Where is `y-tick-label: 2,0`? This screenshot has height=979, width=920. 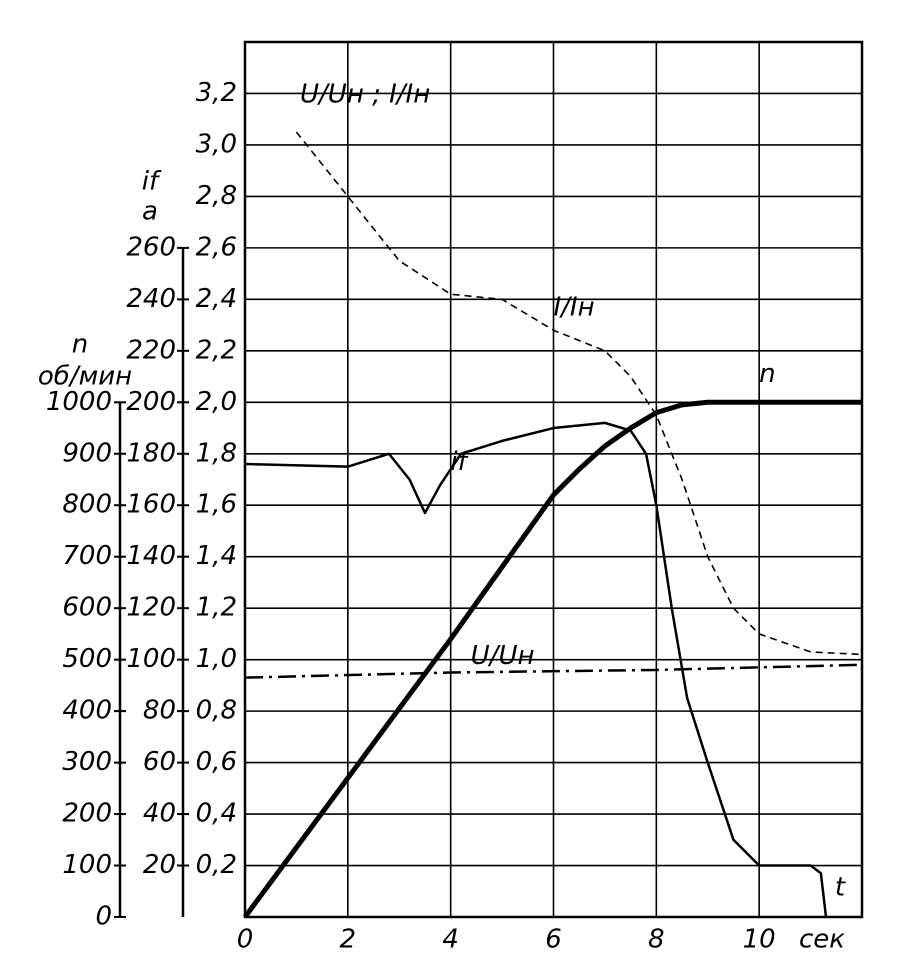
y-tick-label: 2,0 is located at coordinates (216, 402).